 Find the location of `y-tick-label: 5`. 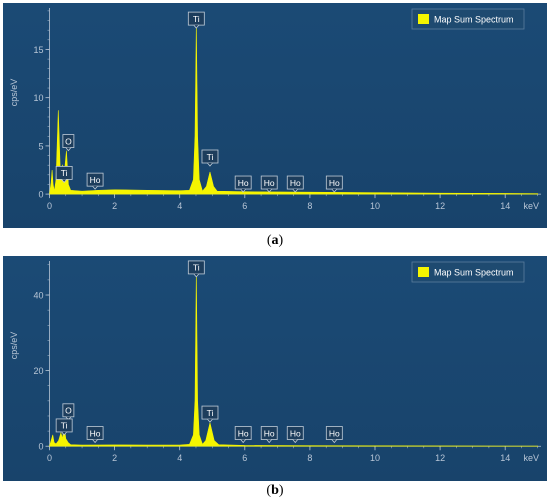

y-tick-label: 5 is located at coordinates (40, 146).